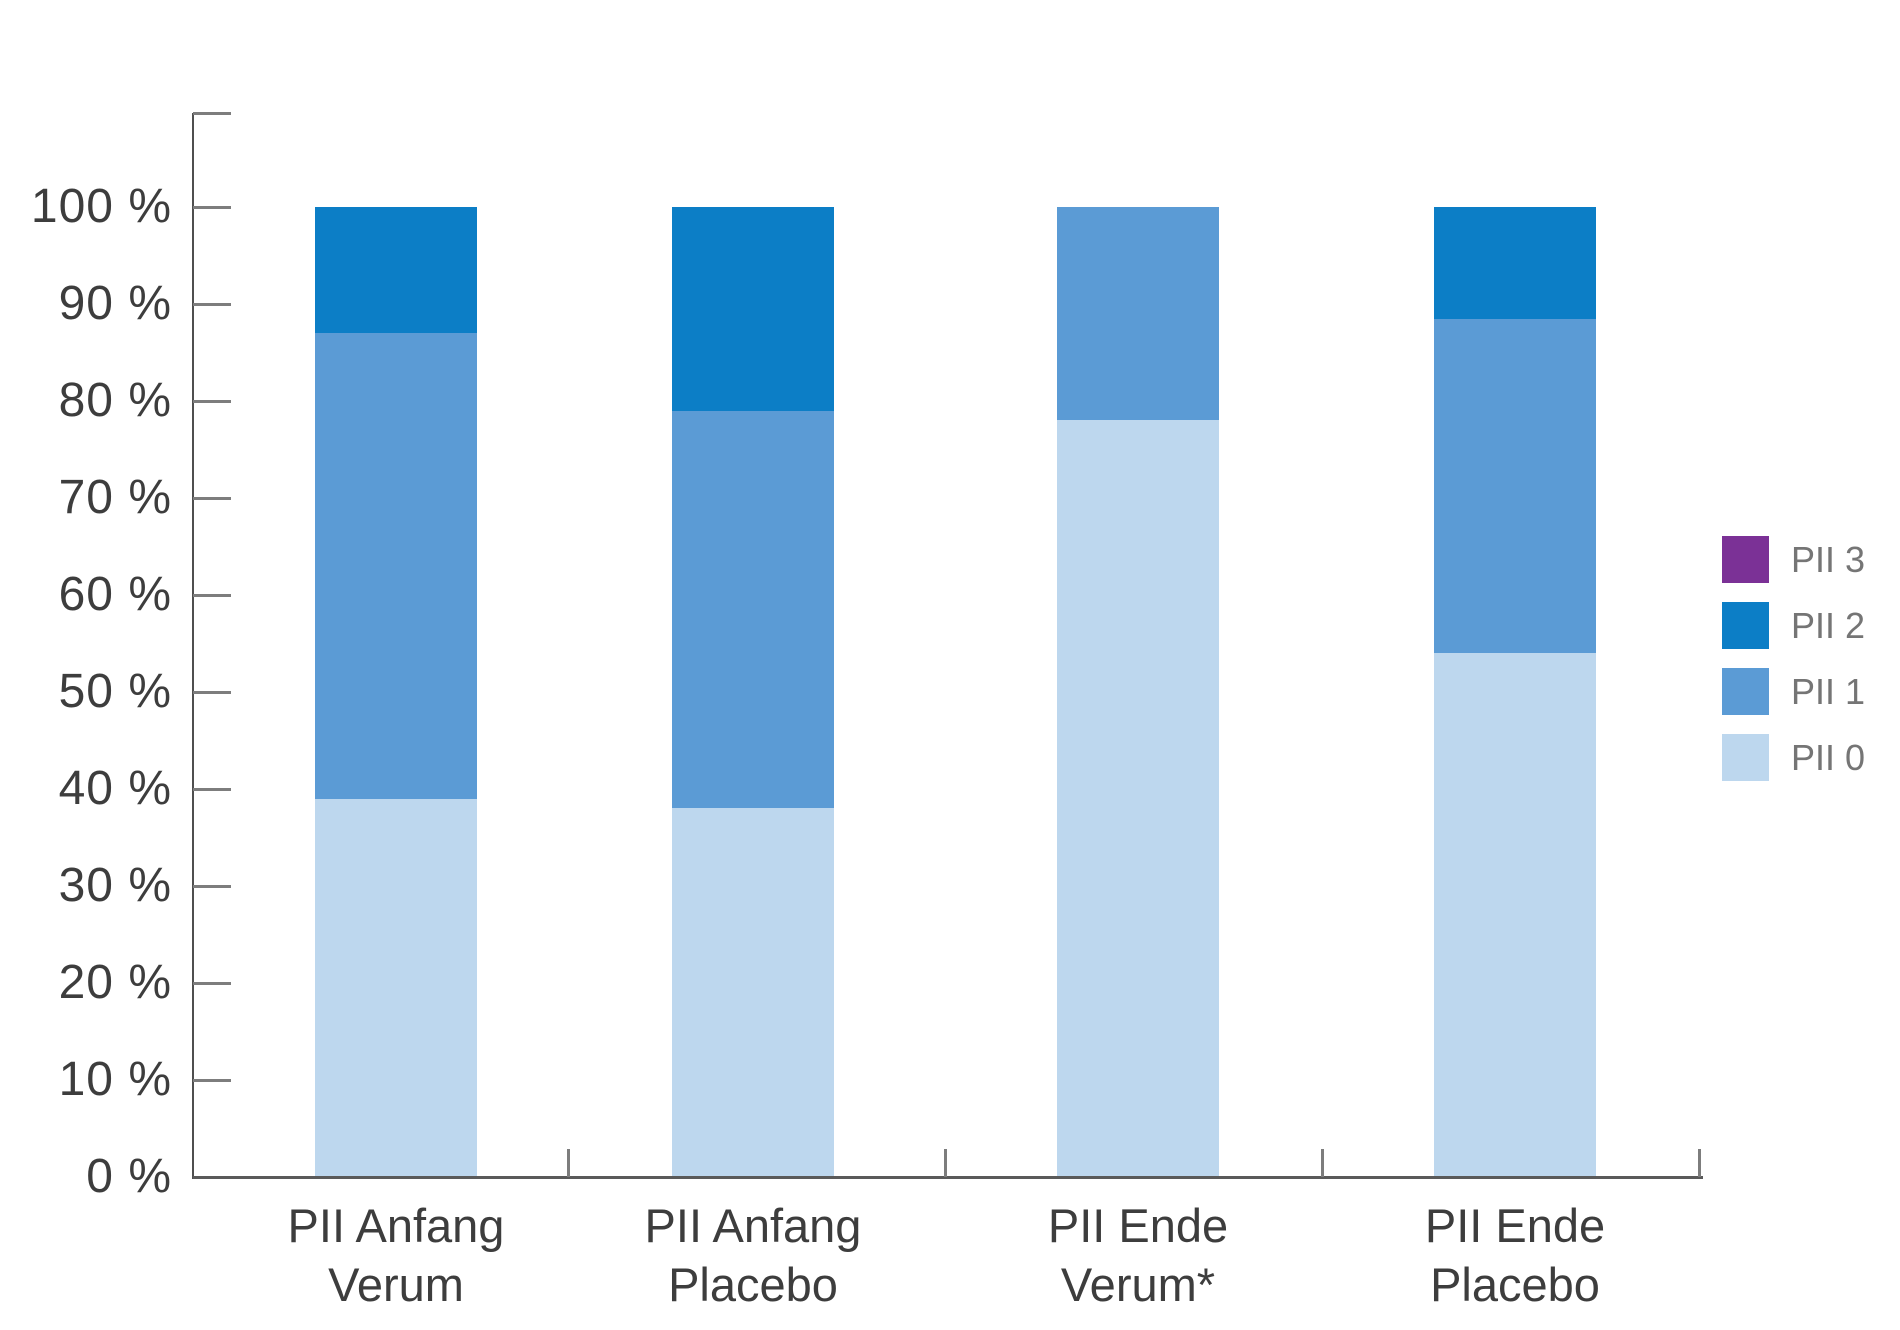  Describe the element at coordinates (115, 1079) in the screenshot. I see `y-tick-label: 10 %` at that location.